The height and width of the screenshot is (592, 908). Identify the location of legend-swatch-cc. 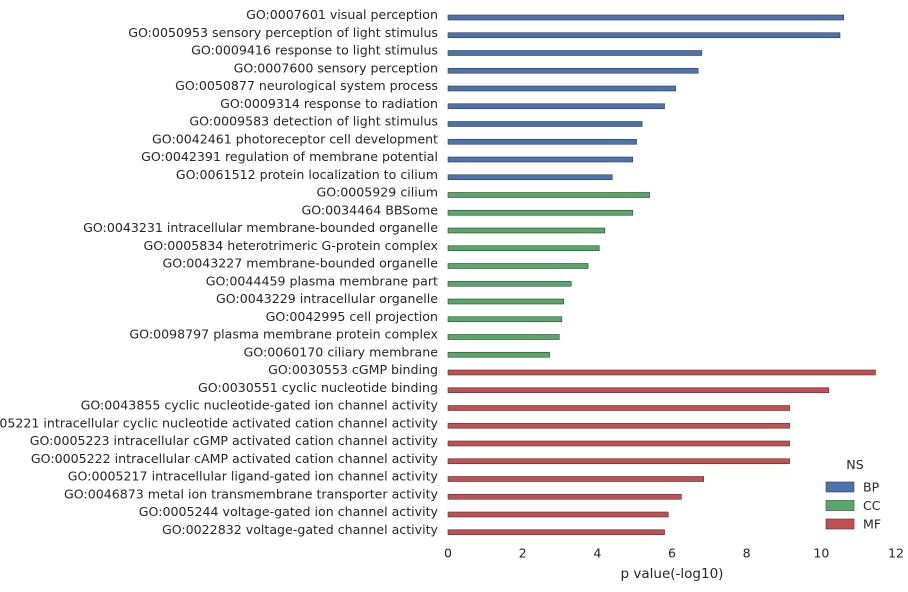
(840, 505).